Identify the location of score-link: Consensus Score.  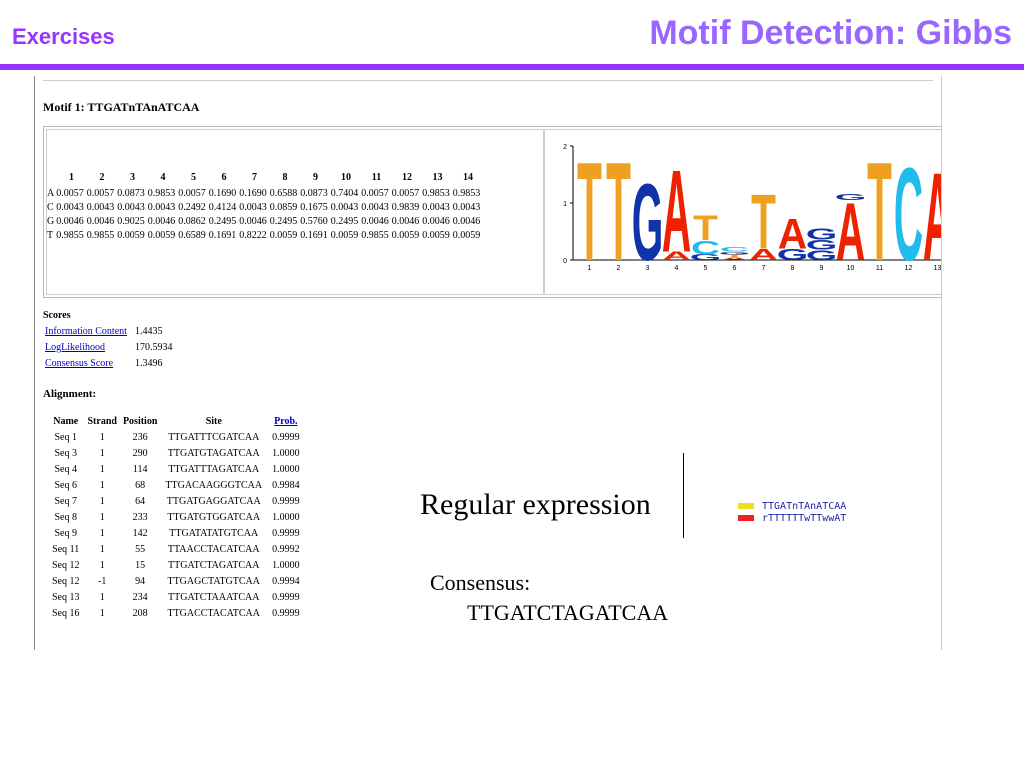
(79, 363).